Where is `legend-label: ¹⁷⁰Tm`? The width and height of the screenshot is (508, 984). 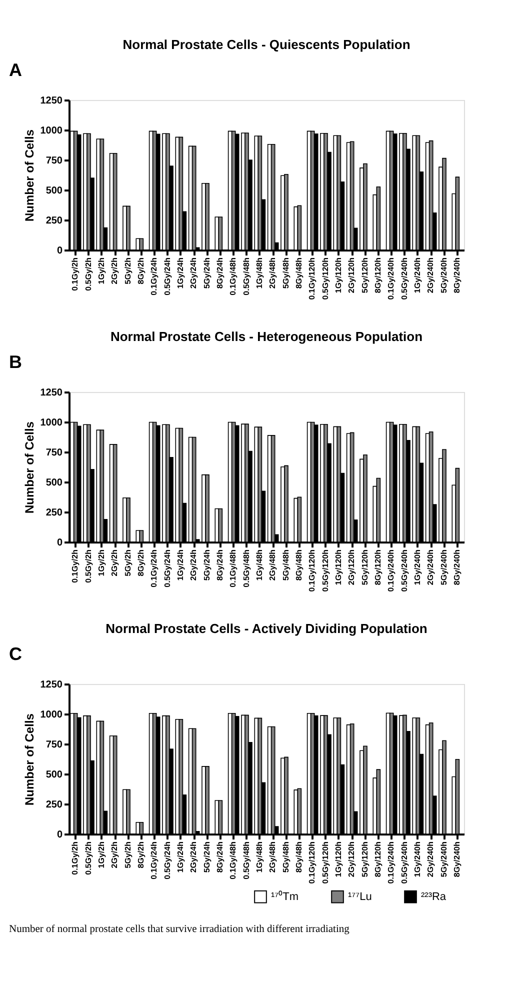 legend-label: ¹⁷⁰Tm is located at coordinates (285, 896).